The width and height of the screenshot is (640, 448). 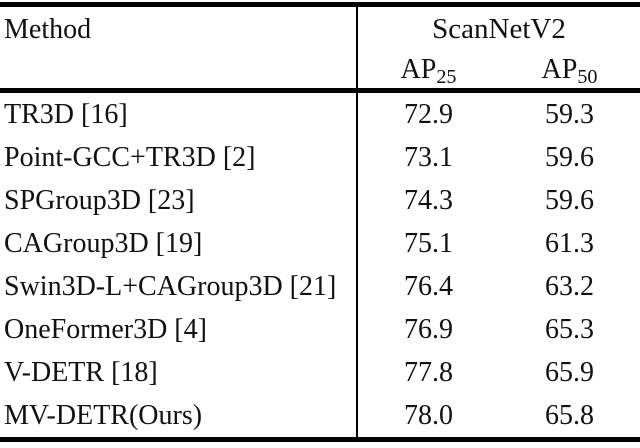 What do you see at coordinates (48, 29) in the screenshot?
I see `method-header-label: Method` at bounding box center [48, 29].